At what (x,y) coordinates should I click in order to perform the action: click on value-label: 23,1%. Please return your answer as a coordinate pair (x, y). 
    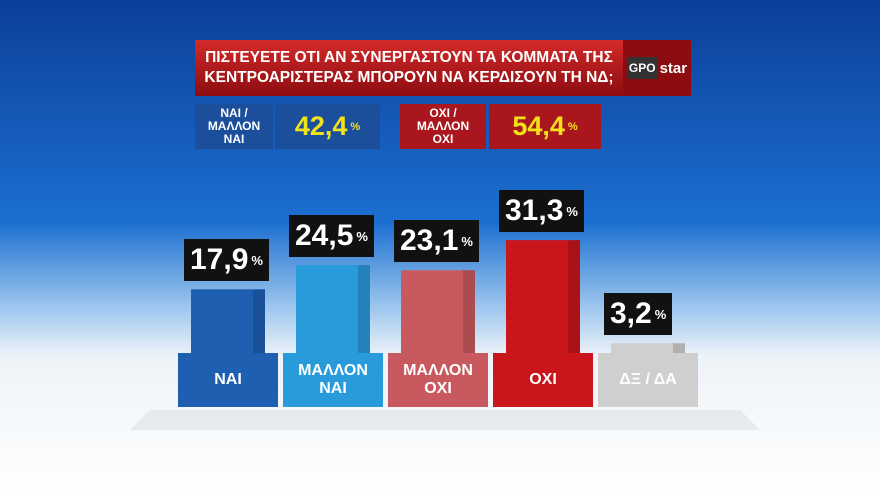
    Looking at the image, I should click on (436, 241).